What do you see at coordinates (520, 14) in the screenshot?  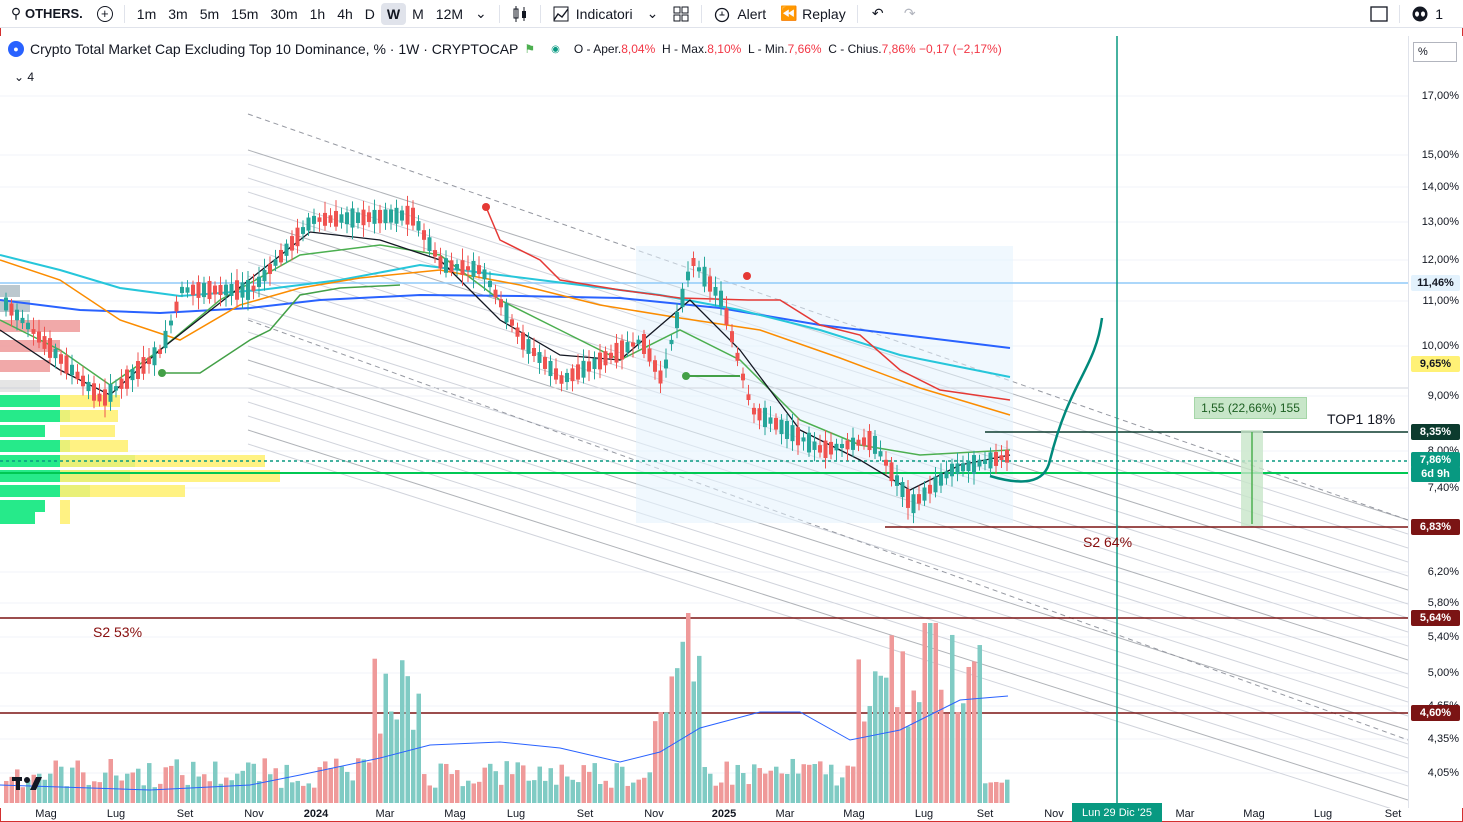 I see `chart-type-button` at bounding box center [520, 14].